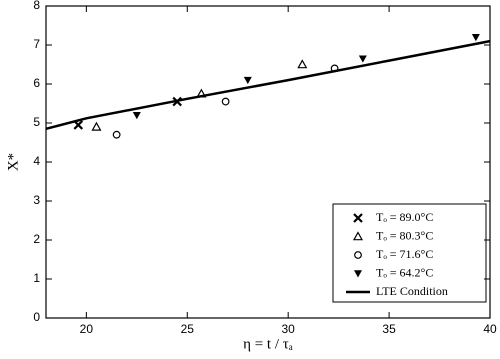 The width and height of the screenshot is (500, 359). I want to click on y-tick-label: 4, so click(36, 161).